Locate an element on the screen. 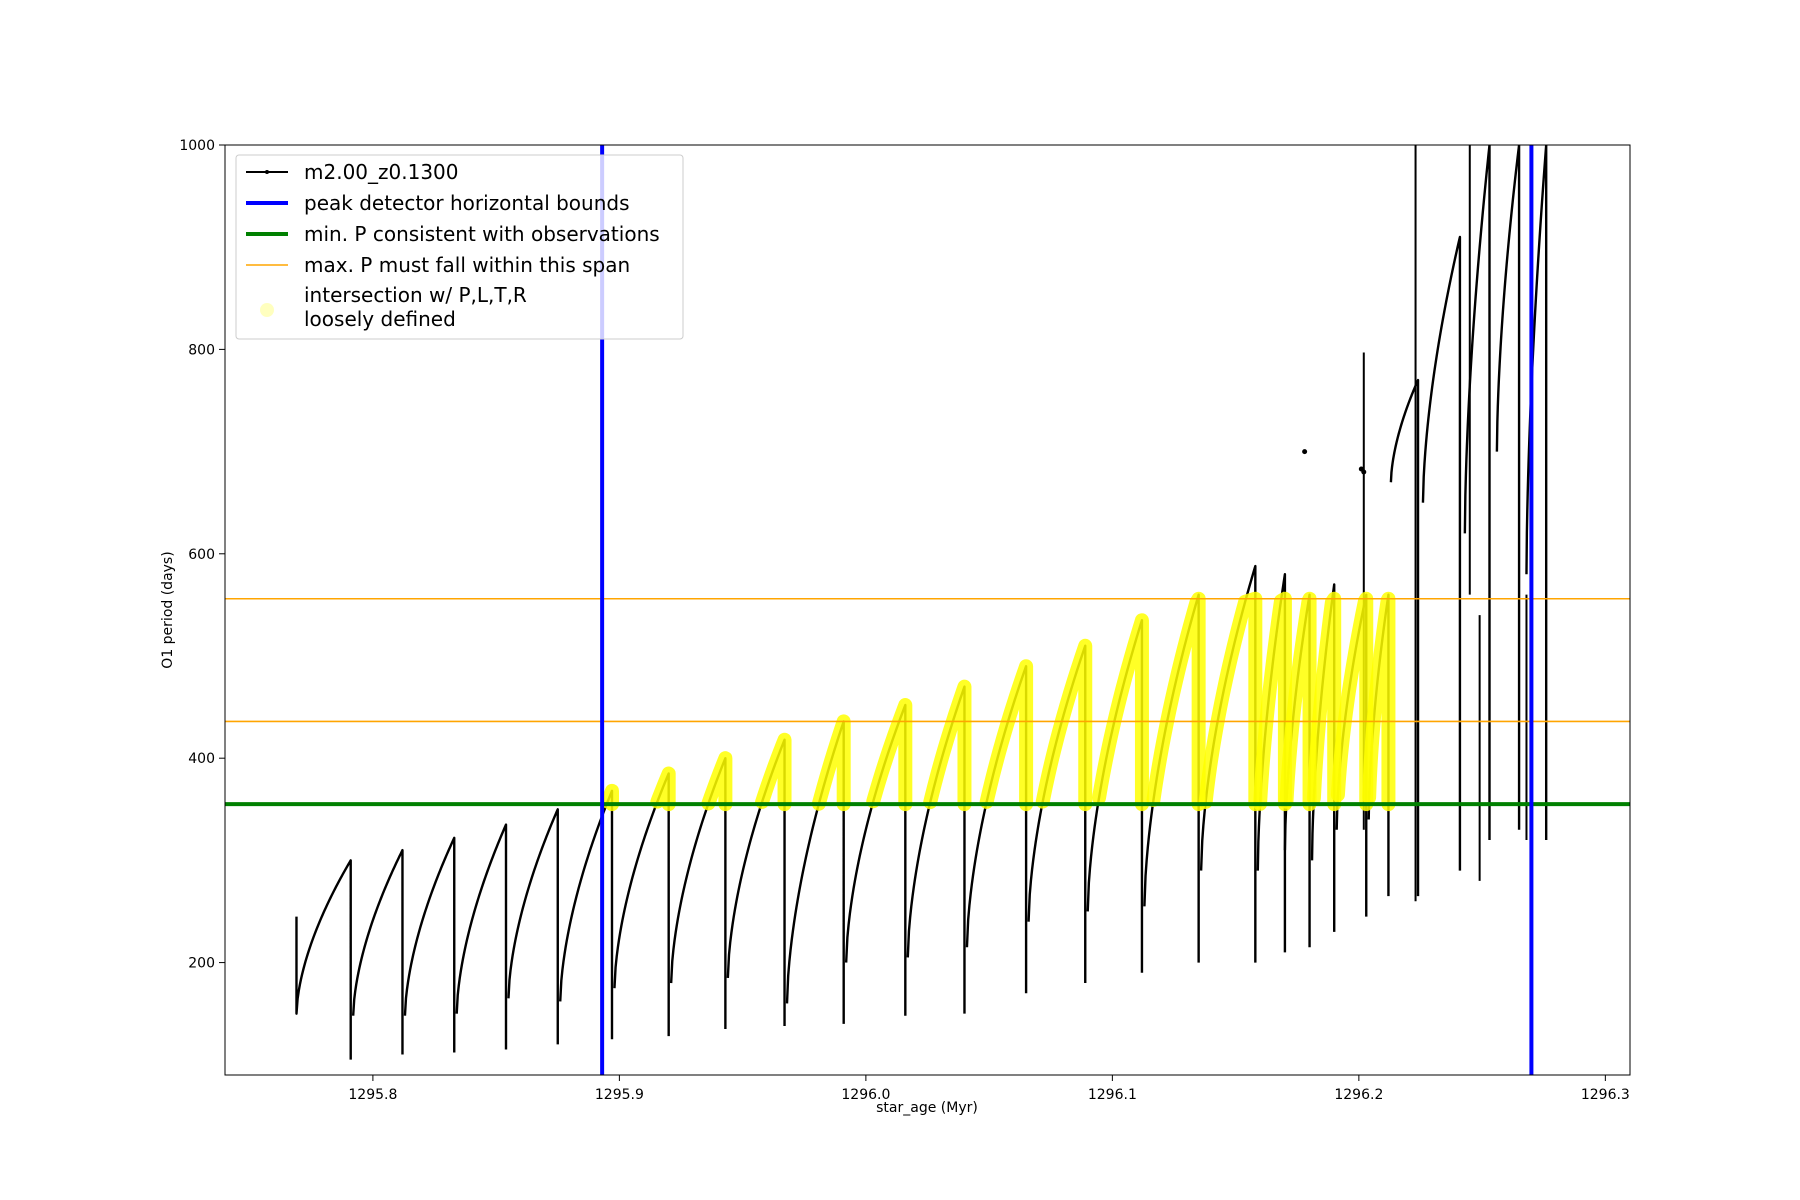 This screenshot has height=1200, width=1800. y-tick-label: 800 is located at coordinates (201, 350).